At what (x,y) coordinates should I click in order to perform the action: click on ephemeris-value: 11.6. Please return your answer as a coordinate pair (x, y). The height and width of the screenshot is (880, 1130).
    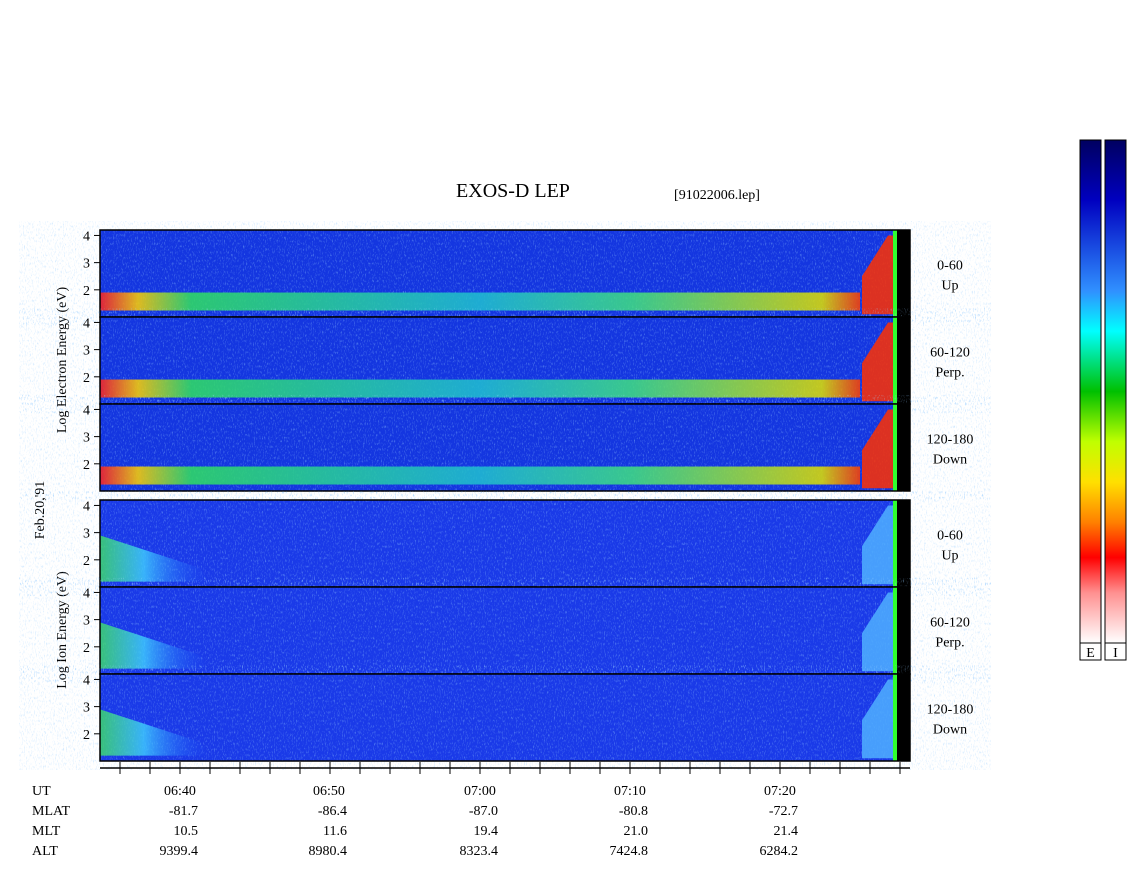
    Looking at the image, I should click on (335, 831).